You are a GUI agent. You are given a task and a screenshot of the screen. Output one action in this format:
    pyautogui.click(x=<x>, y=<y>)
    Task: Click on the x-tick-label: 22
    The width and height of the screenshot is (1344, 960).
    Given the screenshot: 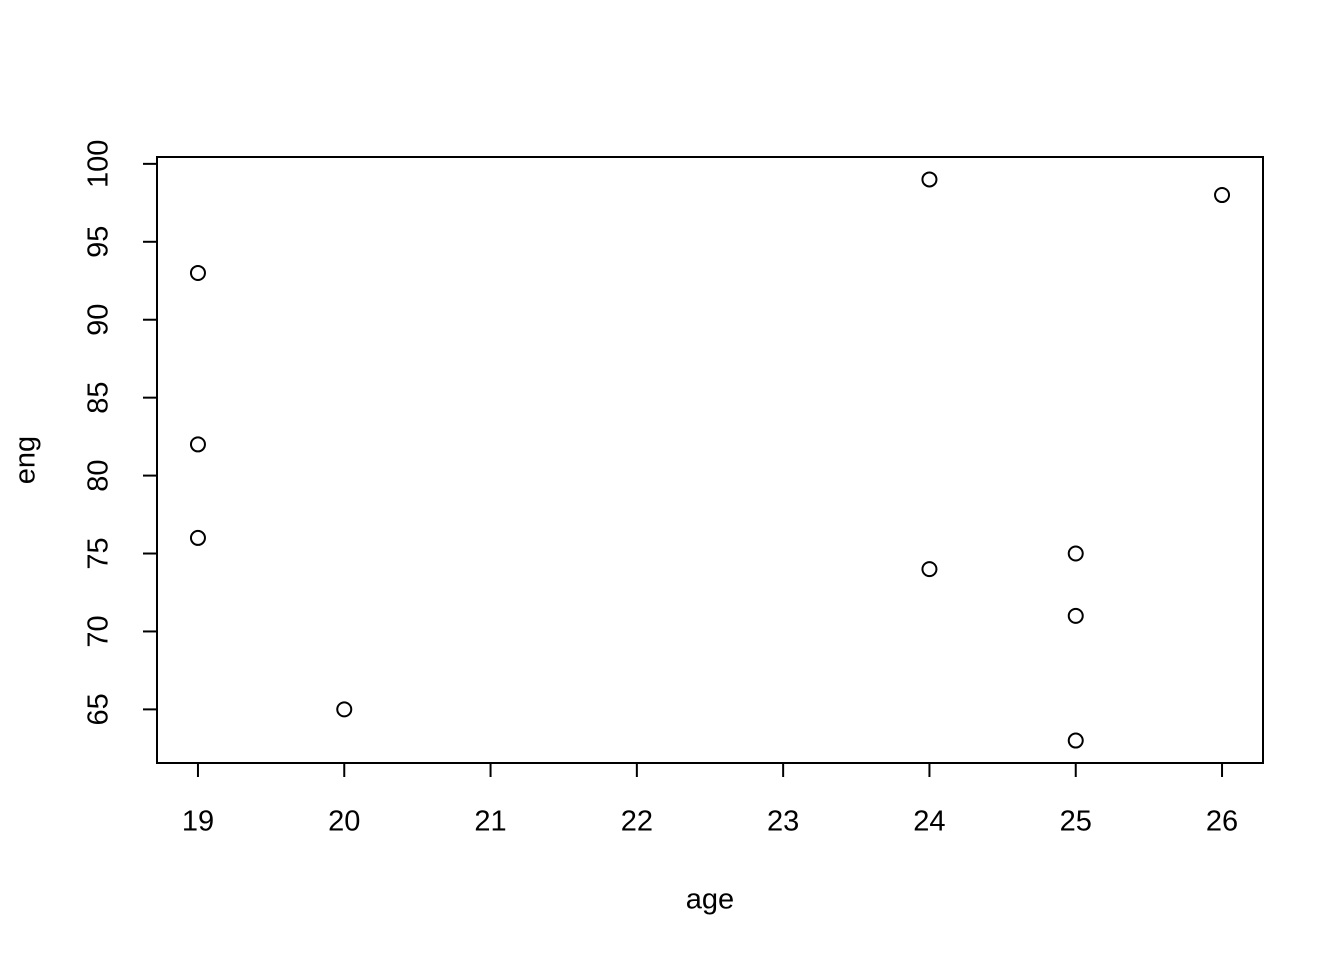 What is the action you would take?
    pyautogui.click(x=637, y=822)
    